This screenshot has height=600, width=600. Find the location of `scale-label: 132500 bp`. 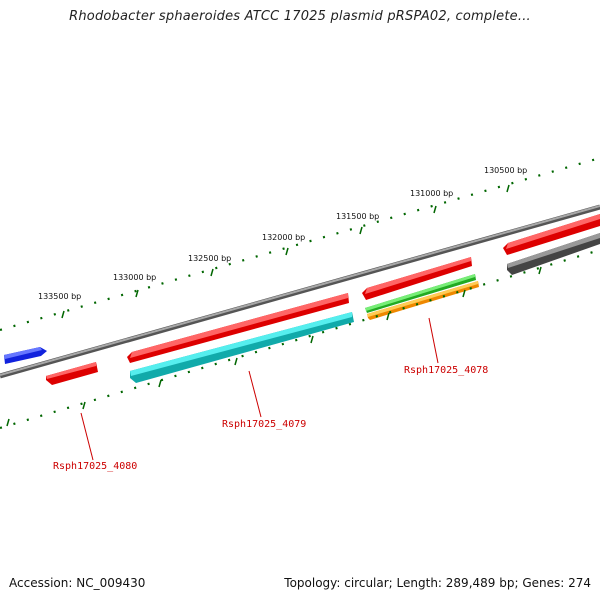

scale-label: 132500 bp is located at coordinates (209, 258).